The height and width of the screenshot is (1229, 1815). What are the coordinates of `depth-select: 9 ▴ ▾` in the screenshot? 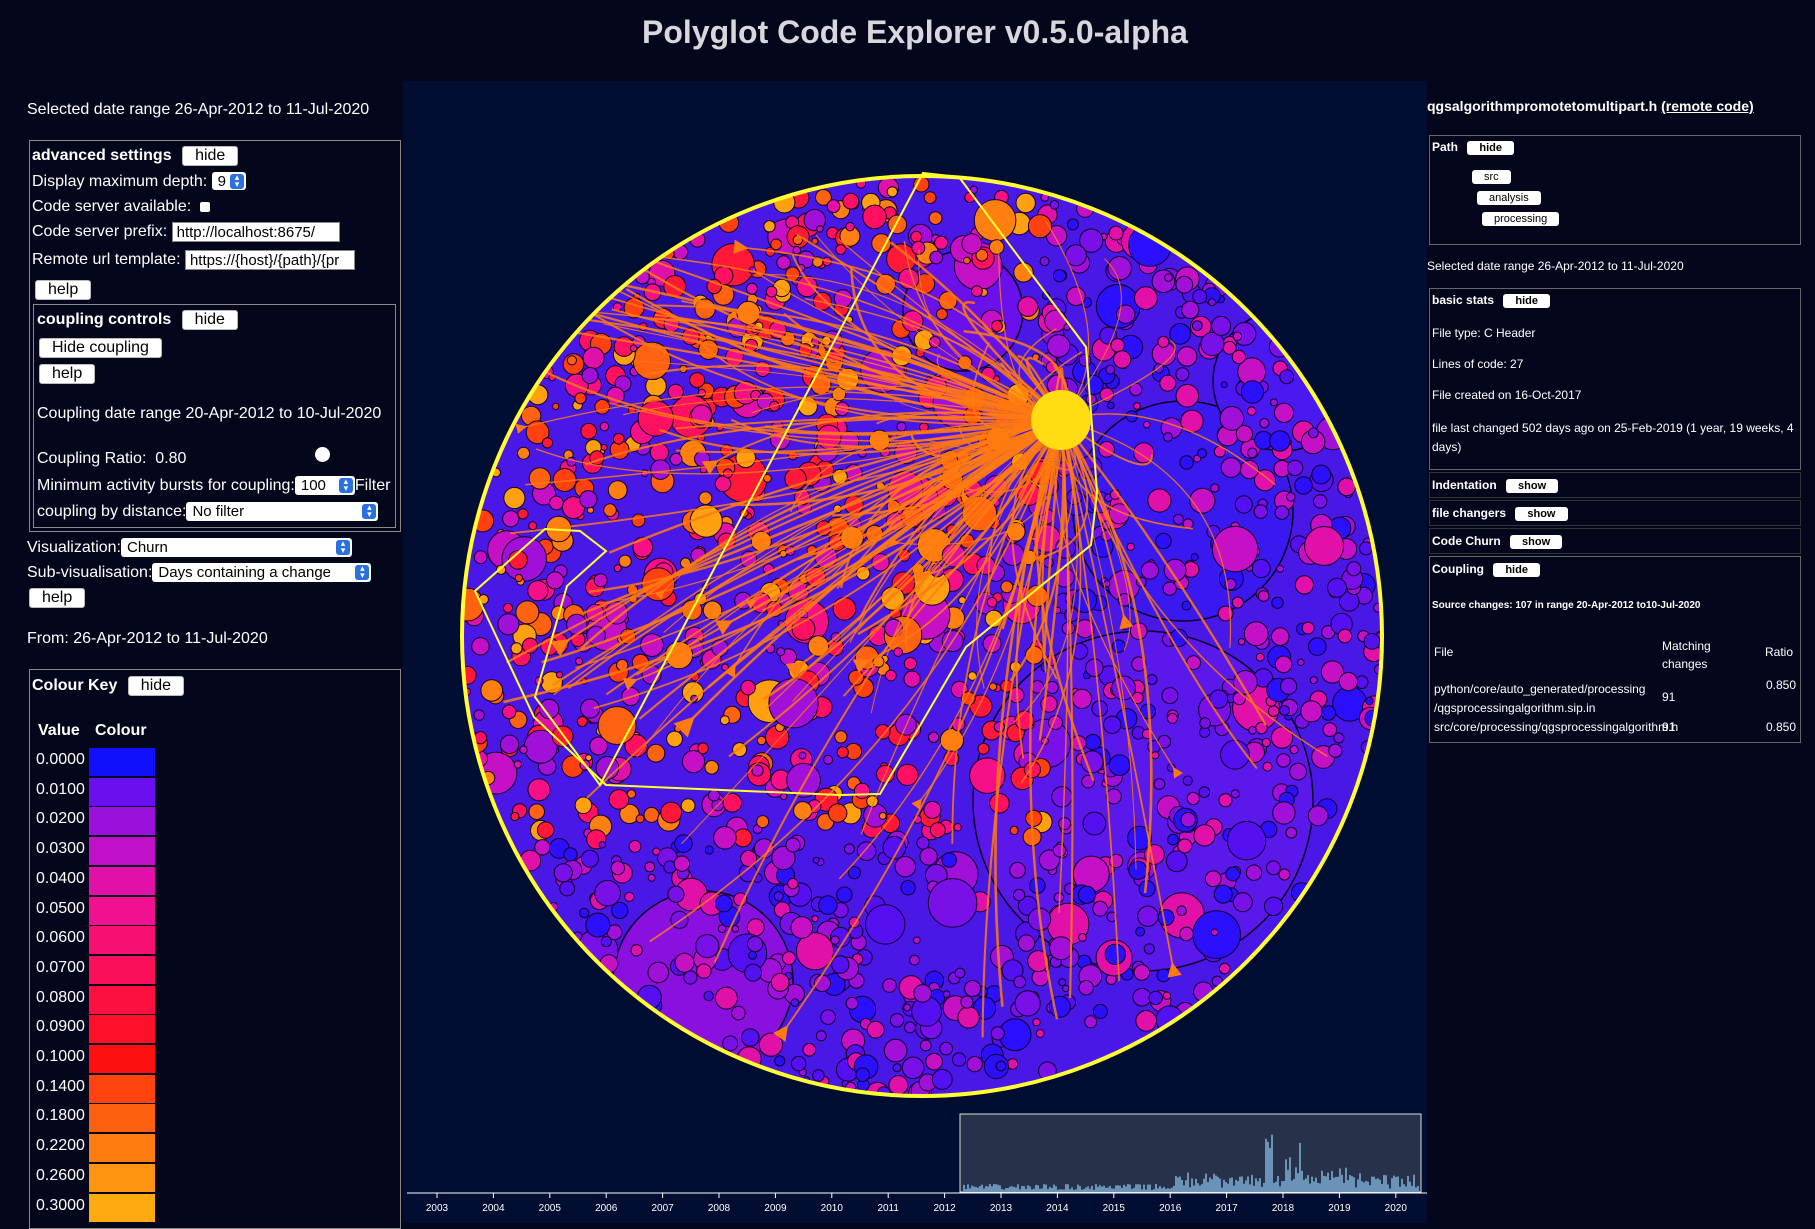 It's located at (228, 181).